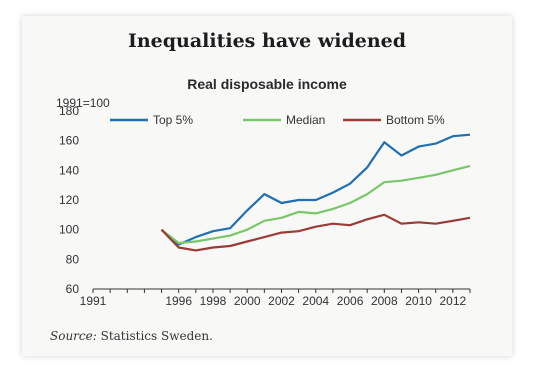 Image resolution: width=534 pixels, height=369 pixels. Describe the element at coordinates (384, 301) in the screenshot. I see `x-tick-label: 2008` at that location.